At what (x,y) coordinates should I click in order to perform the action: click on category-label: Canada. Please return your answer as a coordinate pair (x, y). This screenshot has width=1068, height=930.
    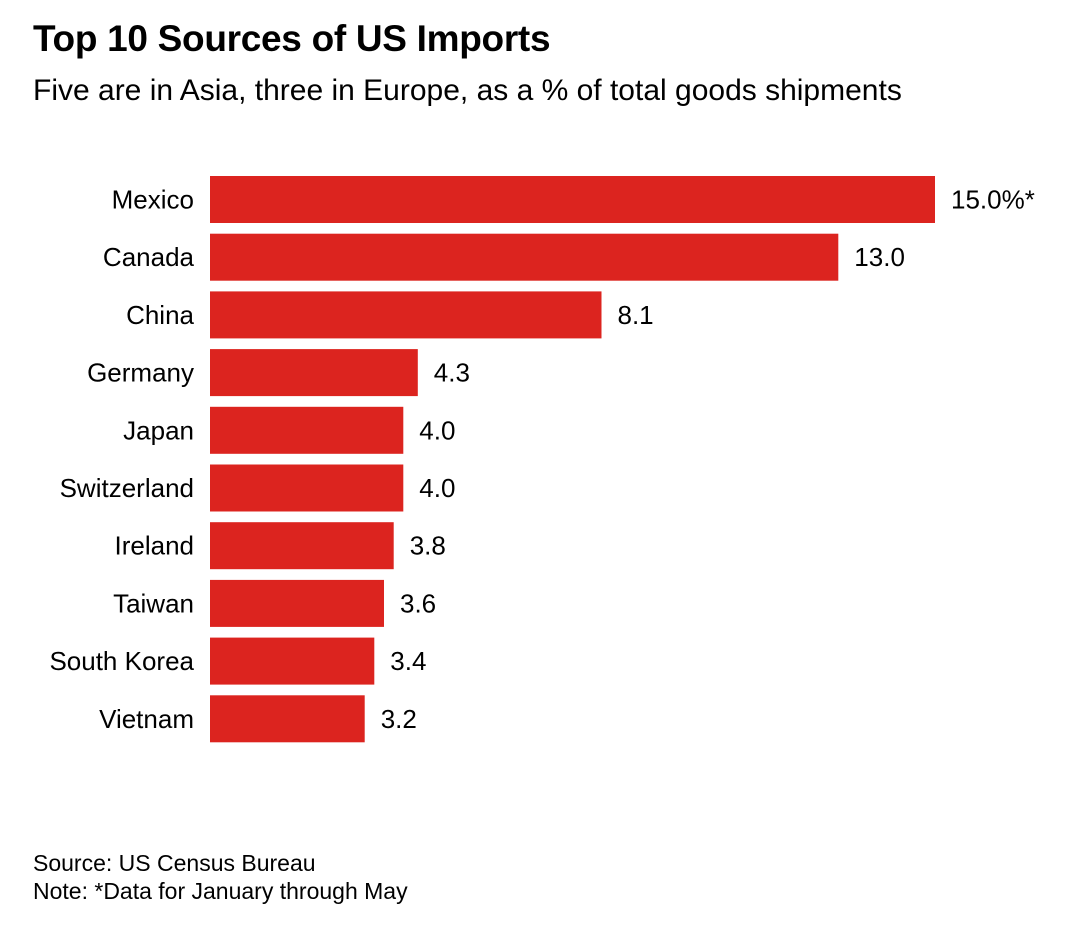
    Looking at the image, I should click on (149, 257).